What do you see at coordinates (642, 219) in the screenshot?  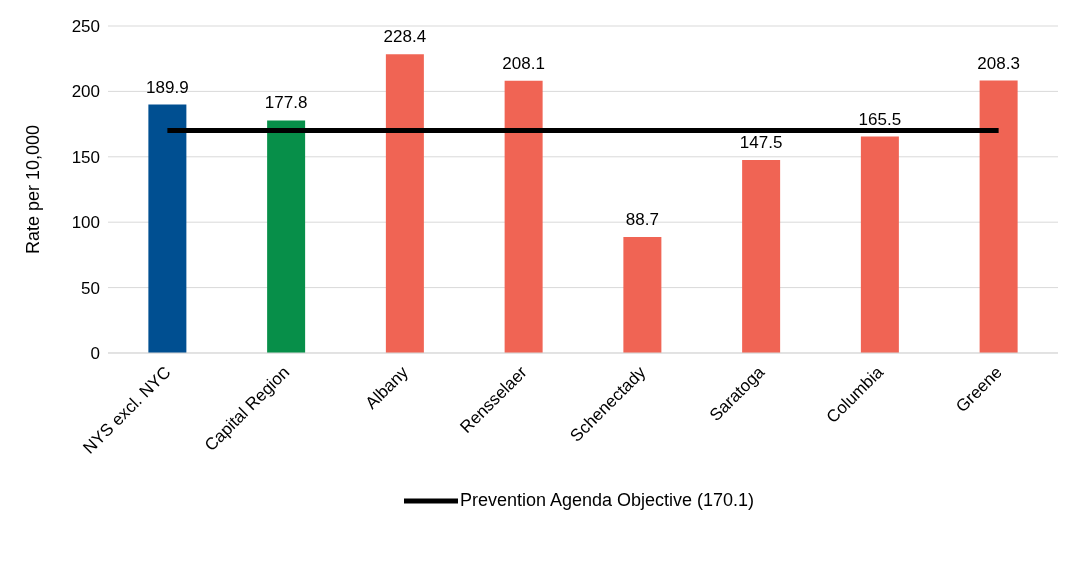 I see `data-label: 88.7` at bounding box center [642, 219].